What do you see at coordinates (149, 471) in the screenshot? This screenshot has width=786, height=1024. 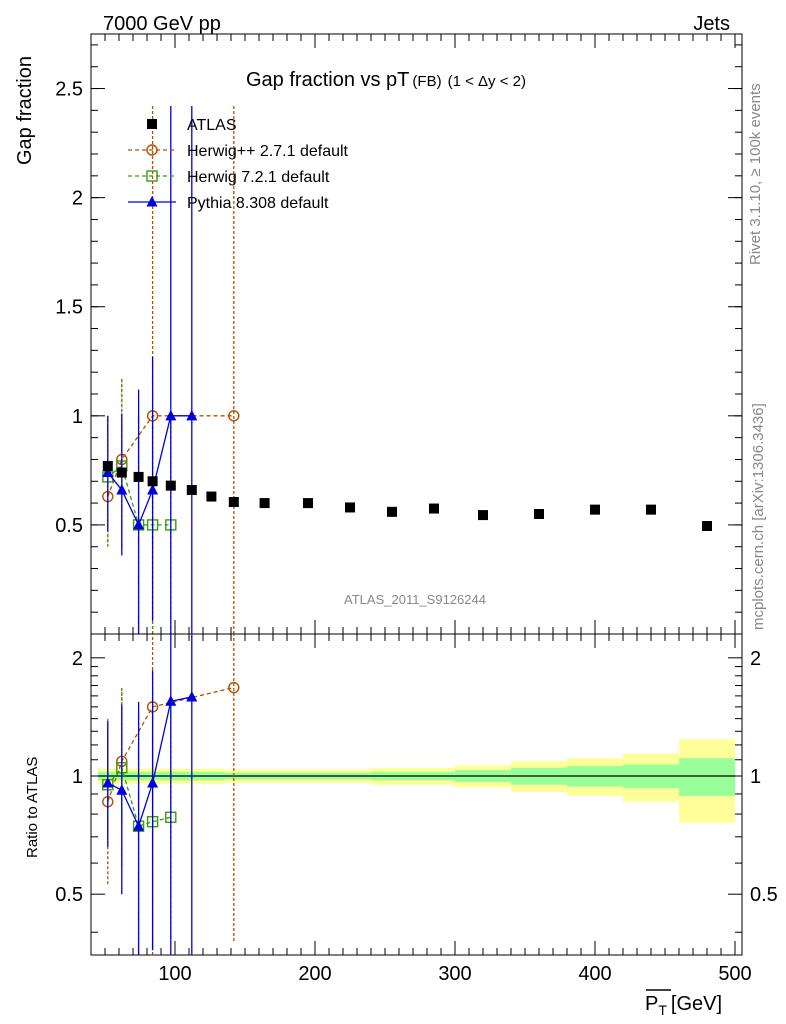 I see `main-series-3-line` at bounding box center [149, 471].